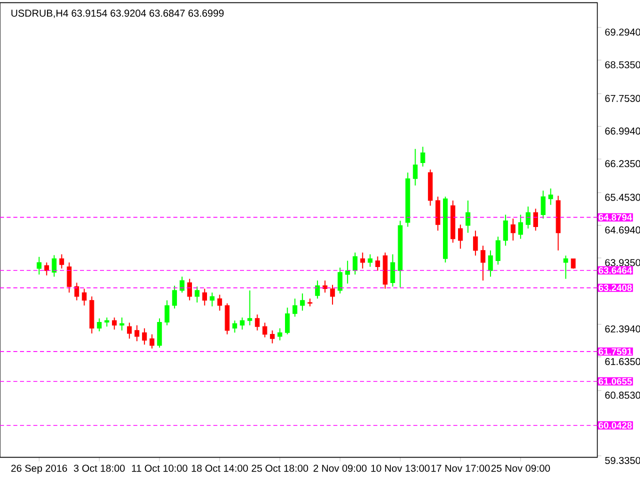 The height and width of the screenshot is (480, 640). What do you see at coordinates (615, 217) in the screenshot?
I see `ref-line-label: 64.8794` at bounding box center [615, 217].